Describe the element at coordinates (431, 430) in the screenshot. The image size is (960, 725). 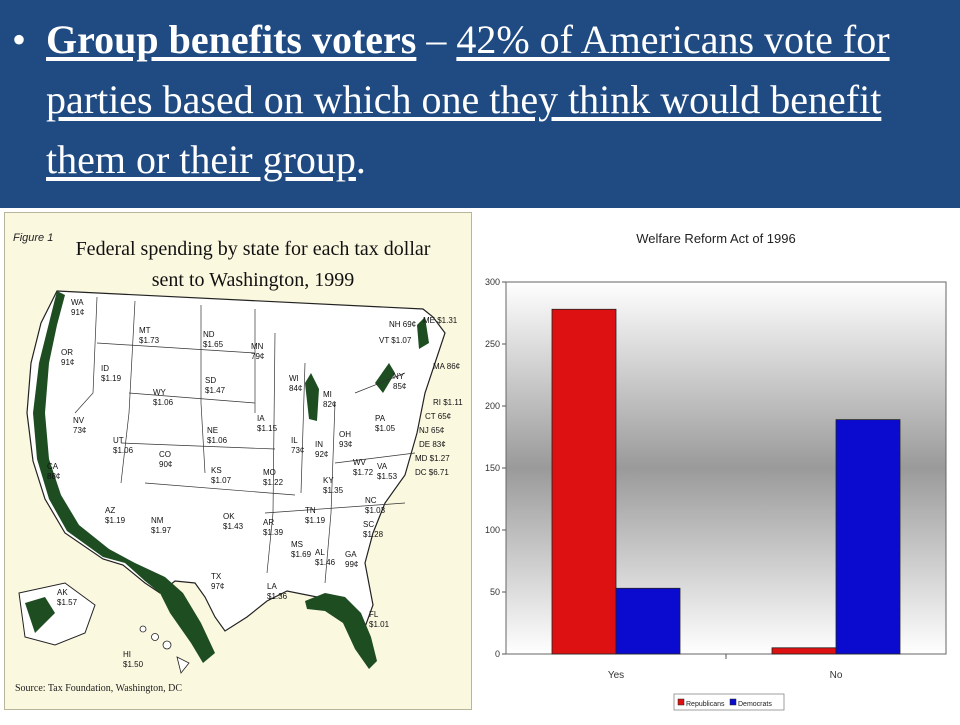
I see `ne-state-label: NJ 65¢` at that location.